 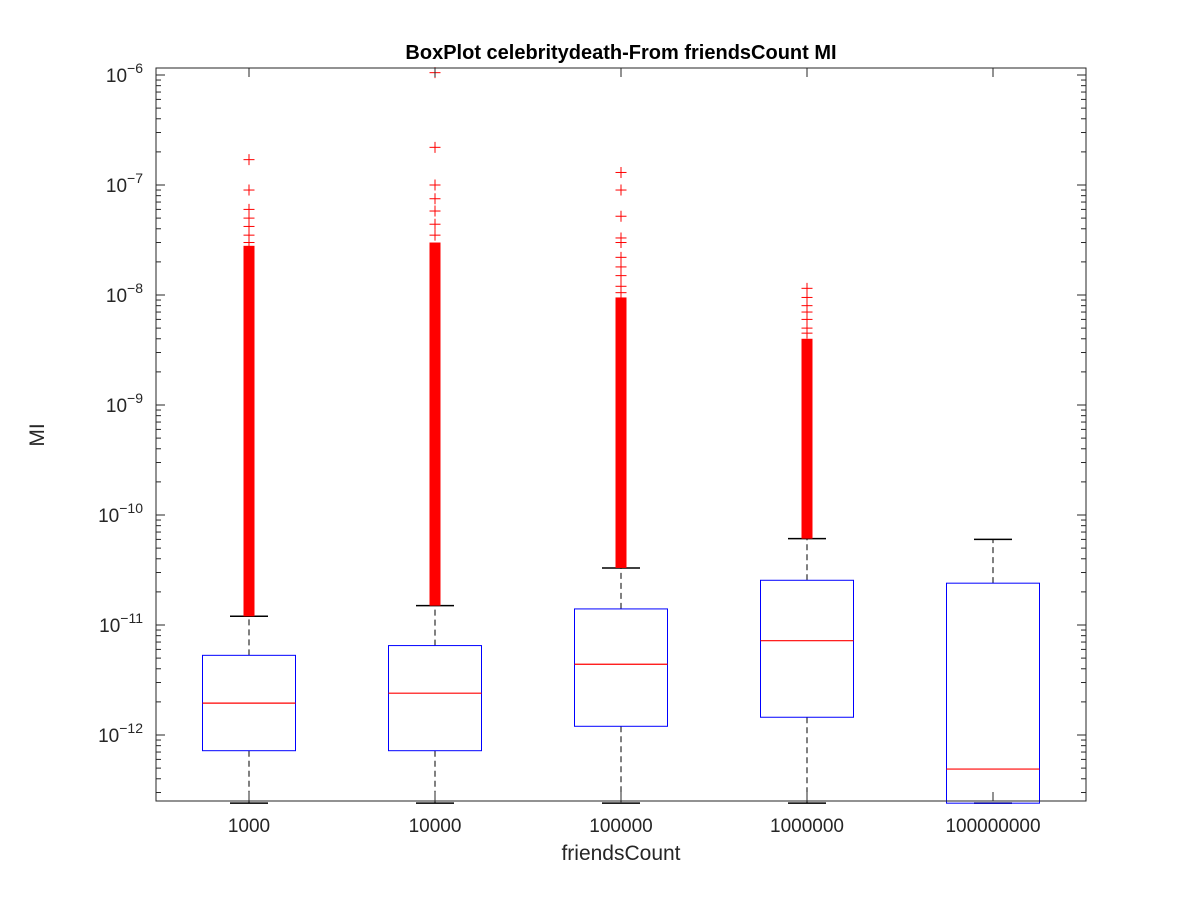 What do you see at coordinates (435, 826) in the screenshot?
I see `x-tick-label: 10000` at bounding box center [435, 826].